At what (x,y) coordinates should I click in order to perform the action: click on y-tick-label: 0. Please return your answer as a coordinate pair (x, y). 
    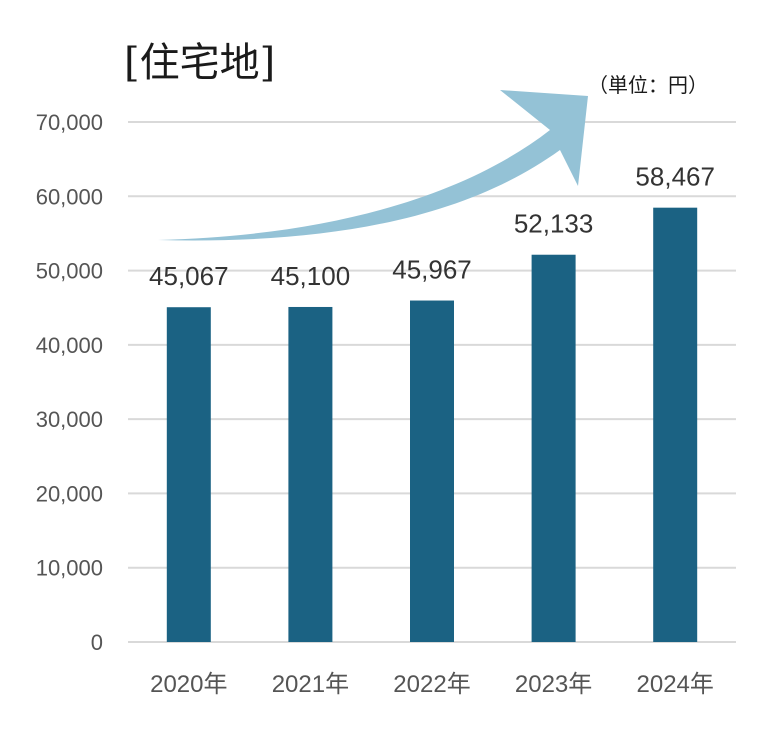
    Looking at the image, I should click on (97, 642).